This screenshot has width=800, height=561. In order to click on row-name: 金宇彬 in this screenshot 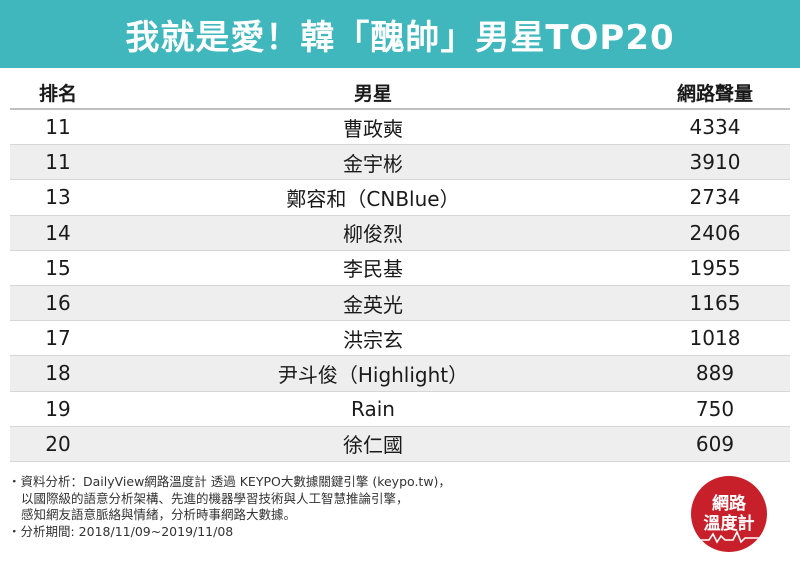, I will do `click(373, 163)`.